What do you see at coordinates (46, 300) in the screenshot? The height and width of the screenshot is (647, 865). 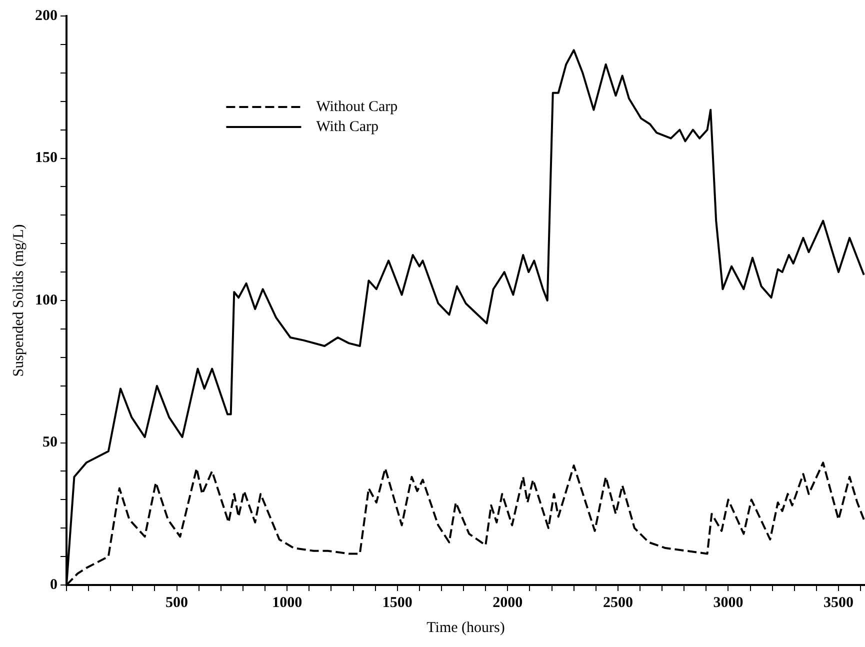 I see `y-tick-label: 100` at bounding box center [46, 300].